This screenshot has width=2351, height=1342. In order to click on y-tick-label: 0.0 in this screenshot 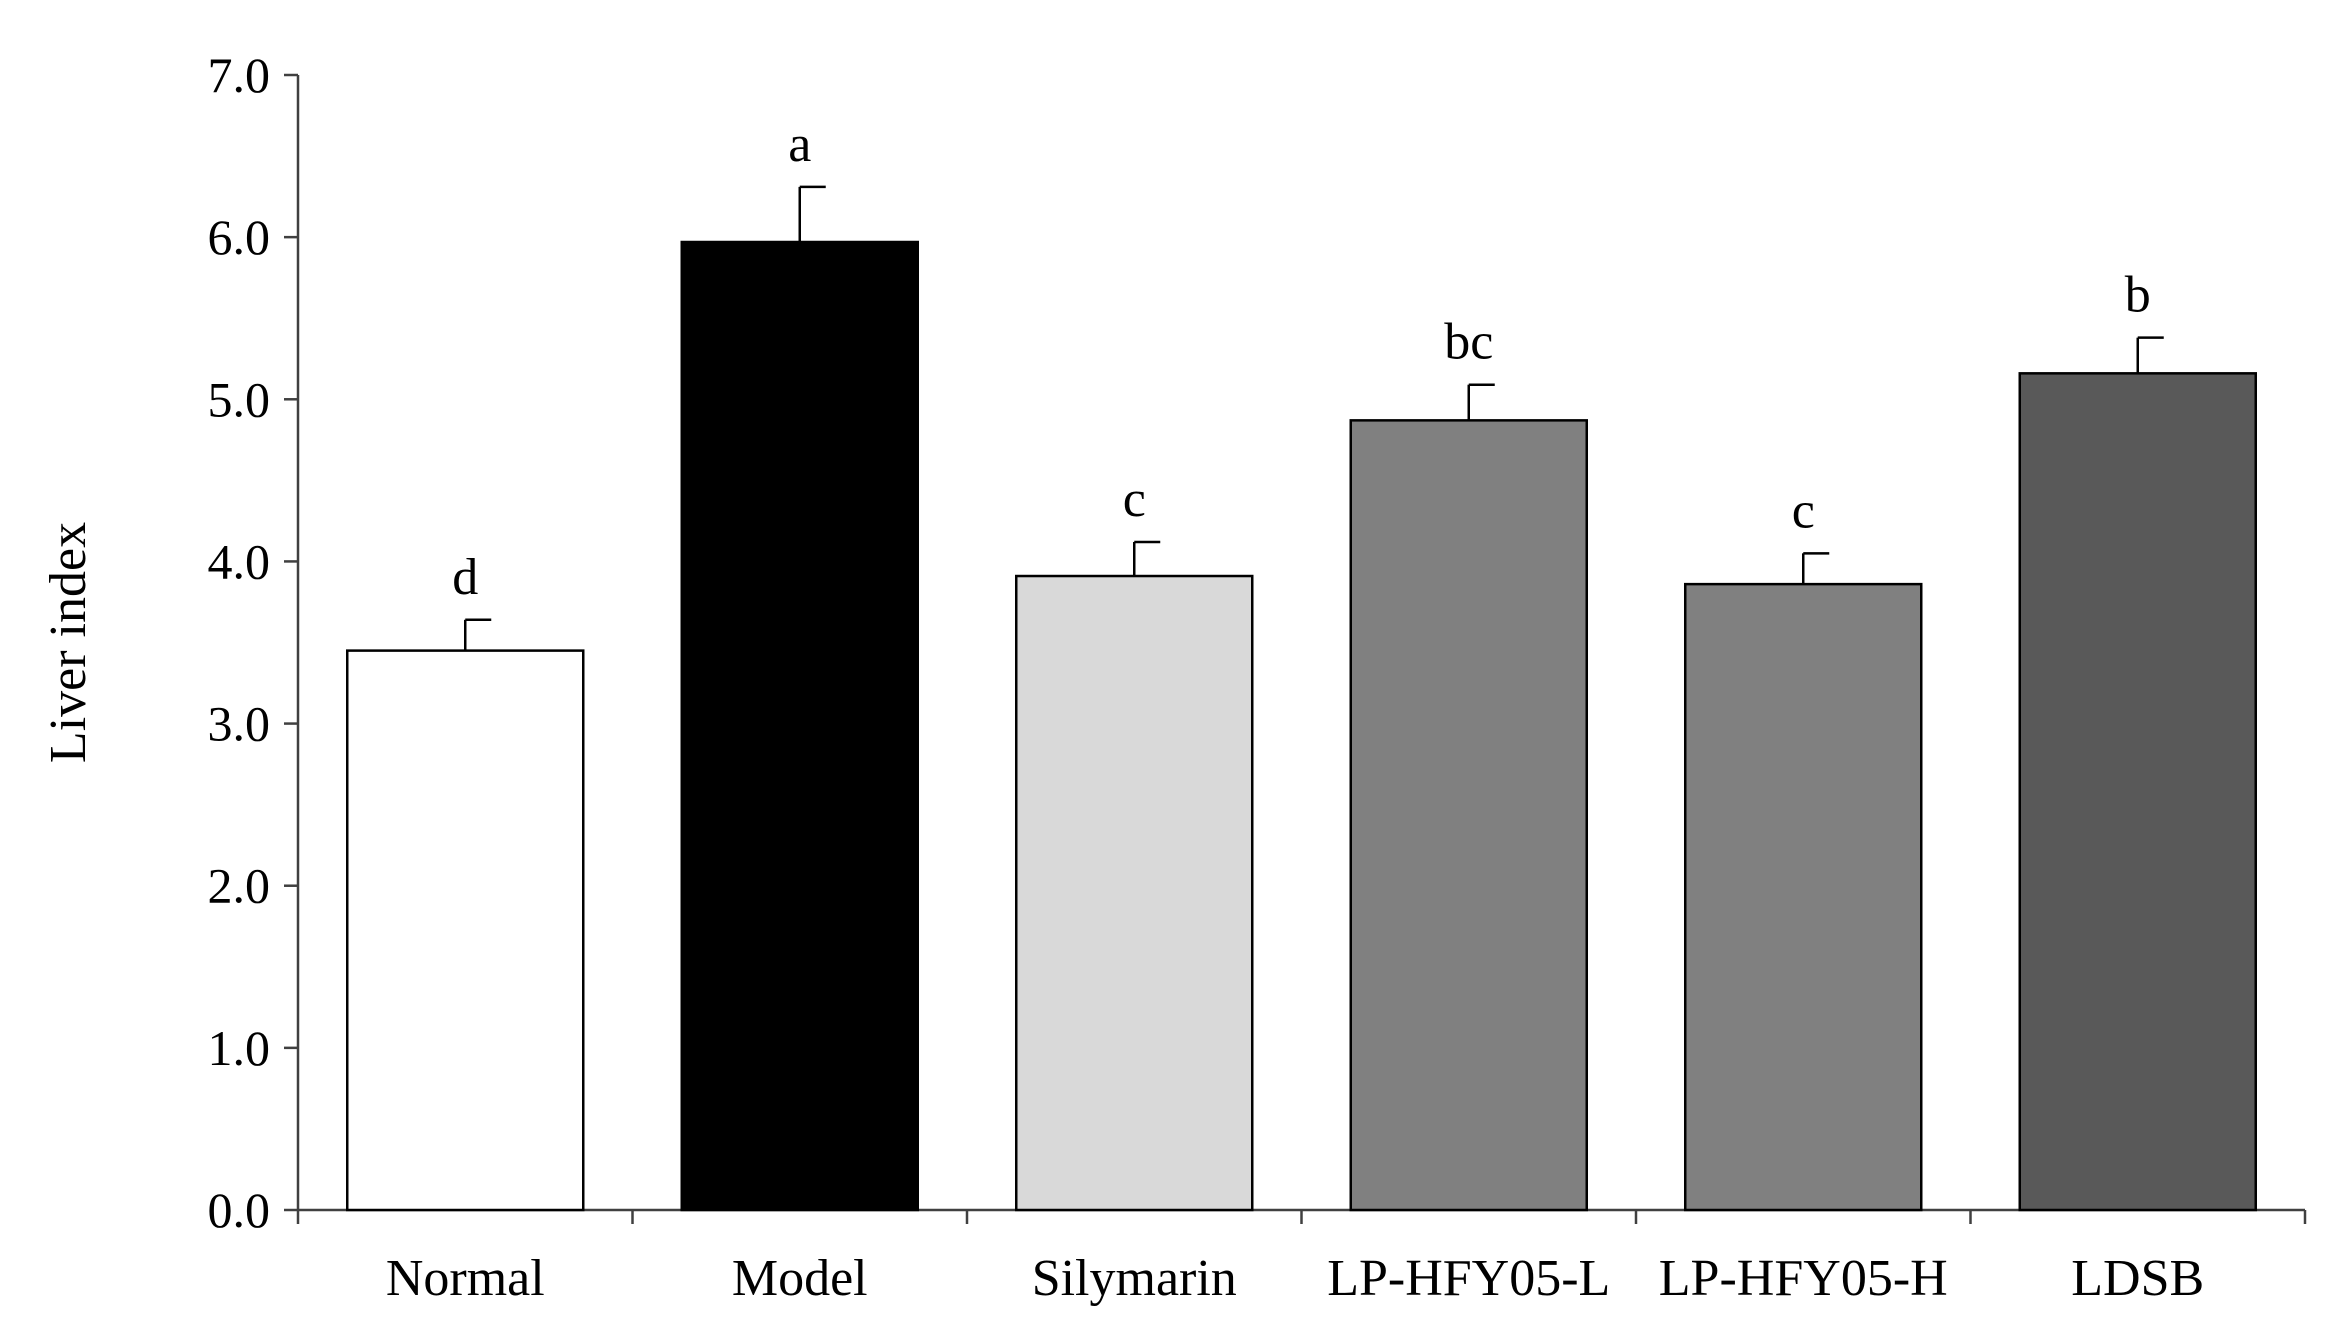, I will do `click(239, 1210)`.